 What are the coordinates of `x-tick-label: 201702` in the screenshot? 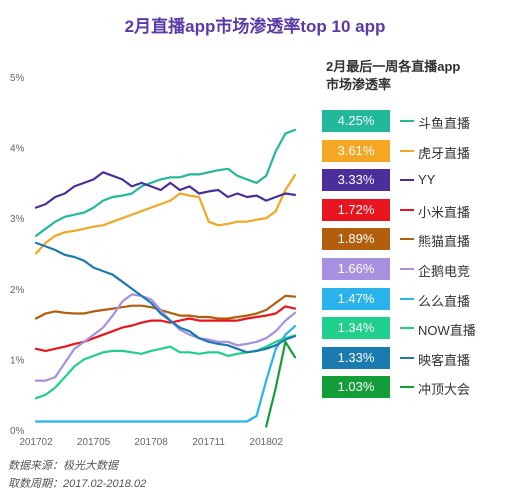 It's located at (36, 442).